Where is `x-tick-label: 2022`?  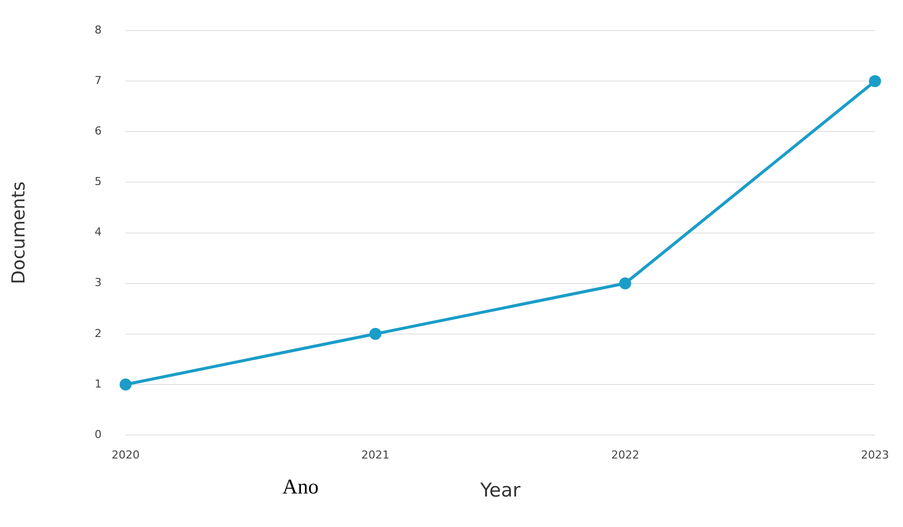
x-tick-label: 2022 is located at coordinates (625, 455).